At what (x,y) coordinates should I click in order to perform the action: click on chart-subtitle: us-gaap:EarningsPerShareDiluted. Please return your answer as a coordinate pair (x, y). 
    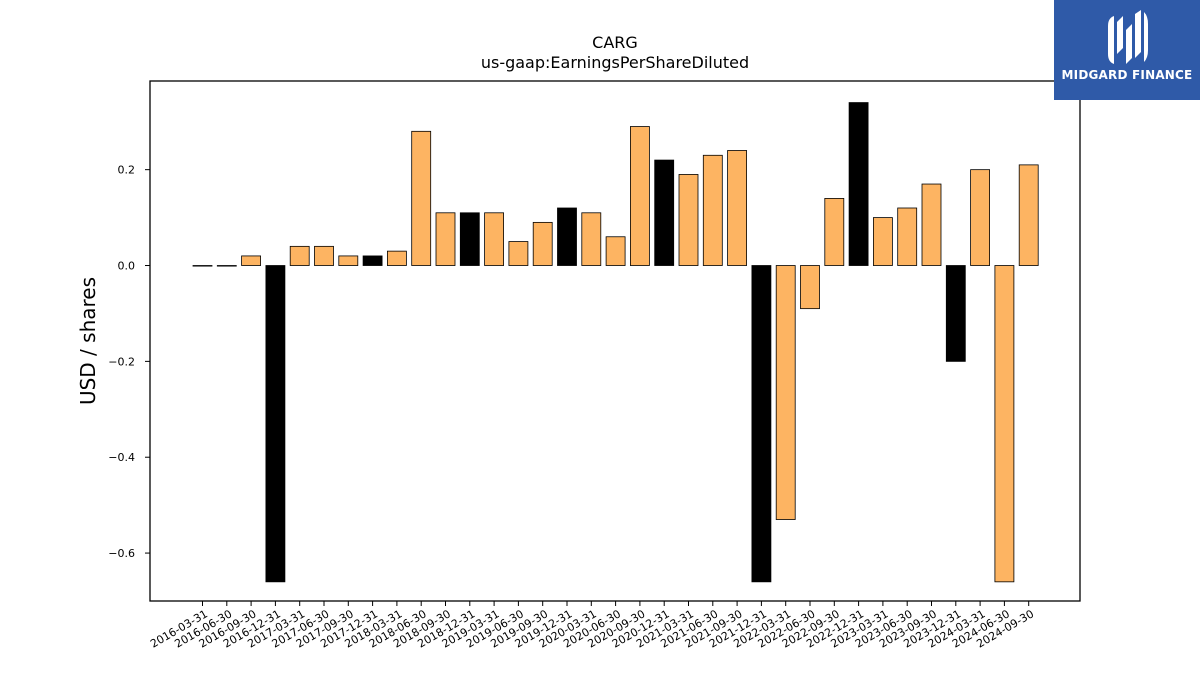
    Looking at the image, I should click on (615, 62).